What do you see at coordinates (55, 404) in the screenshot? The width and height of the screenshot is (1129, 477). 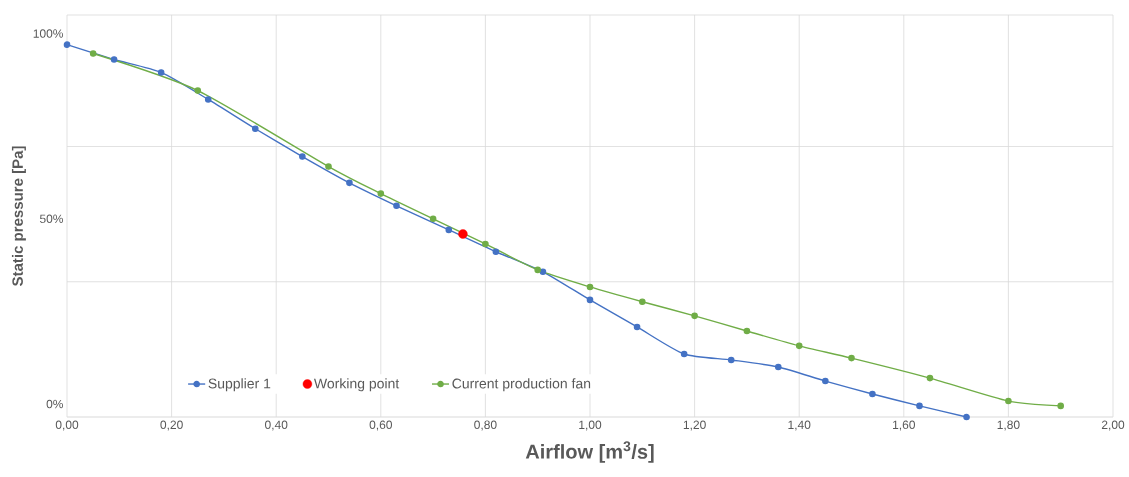 I see `y-tick-label: 0%` at bounding box center [55, 404].